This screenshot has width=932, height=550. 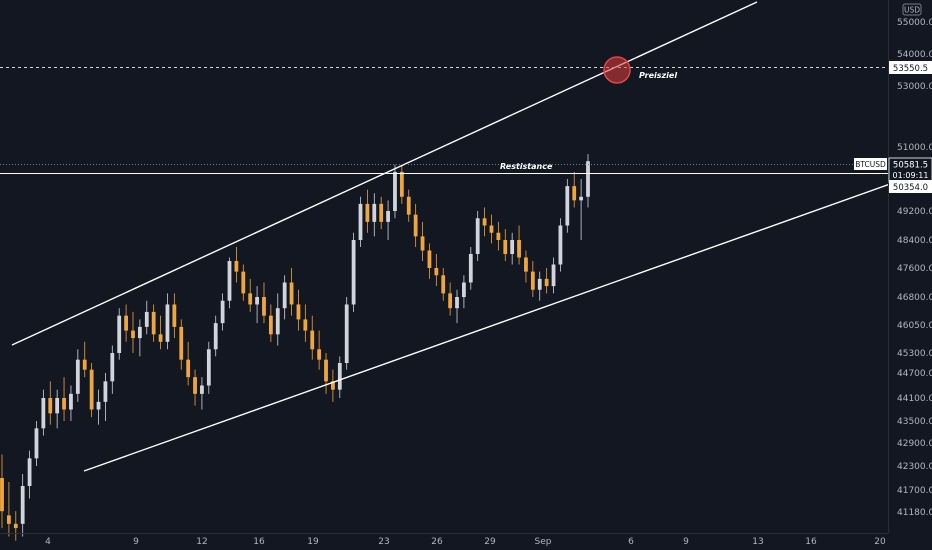 I want to click on x-tick-label: 13, so click(x=757, y=542).